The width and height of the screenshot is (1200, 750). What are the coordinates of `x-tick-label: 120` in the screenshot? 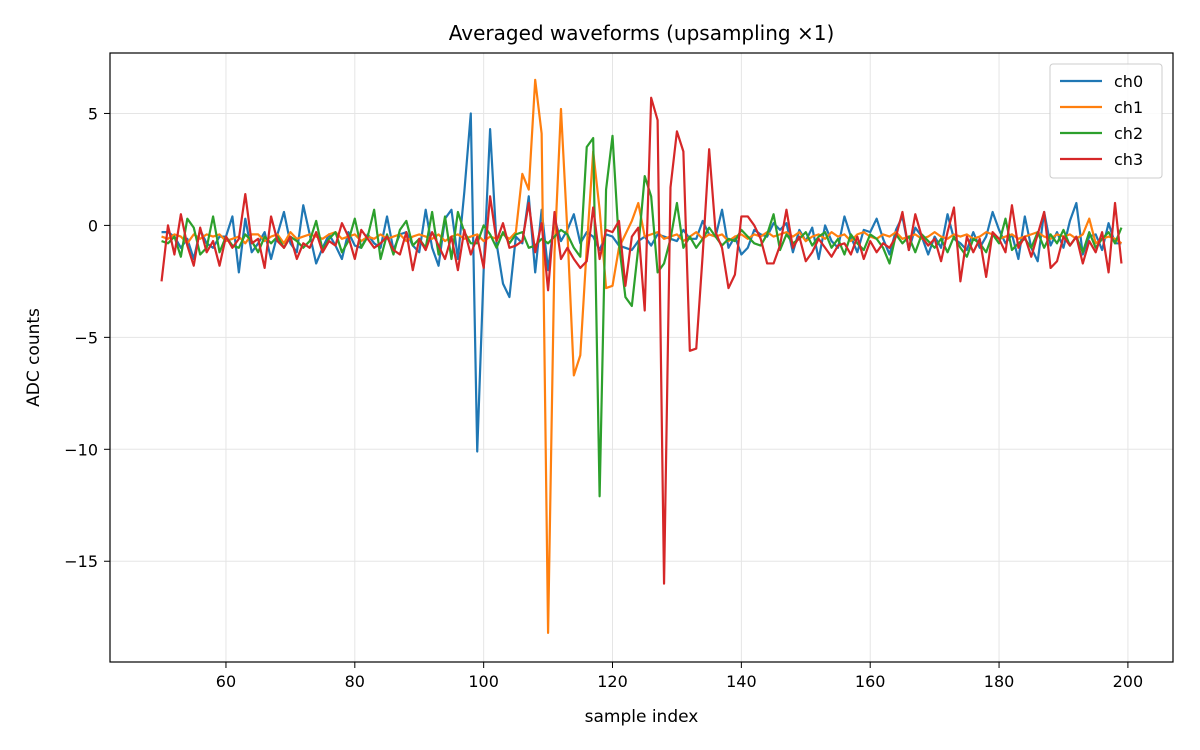 It's located at (612, 681).